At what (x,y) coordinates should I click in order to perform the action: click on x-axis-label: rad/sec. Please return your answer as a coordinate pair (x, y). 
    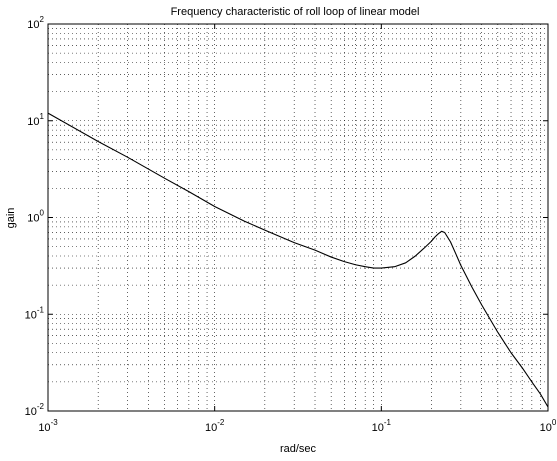
    Looking at the image, I should click on (298, 449).